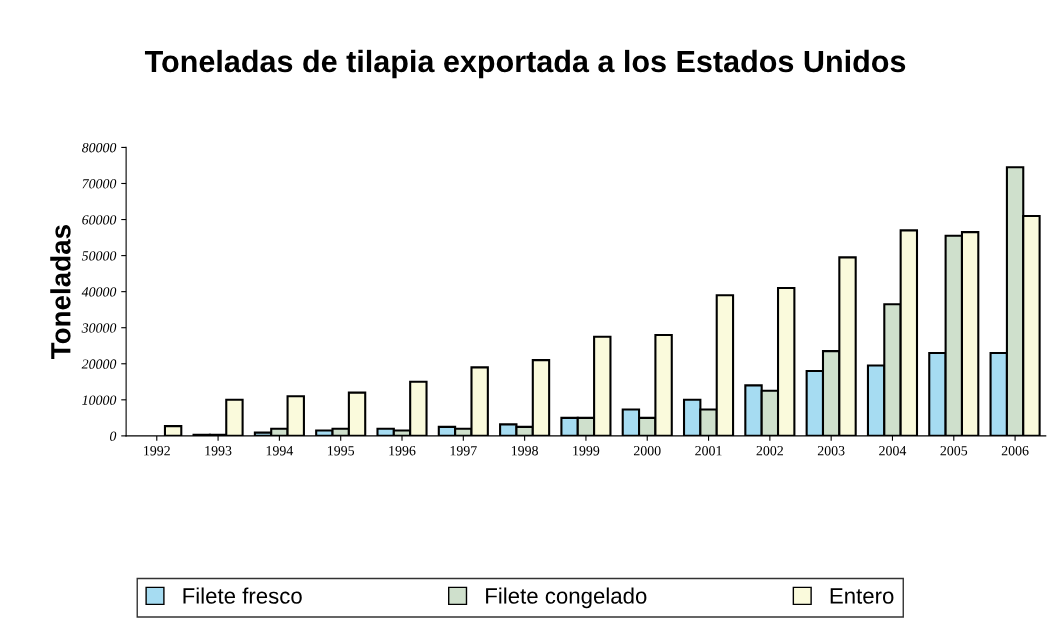  I want to click on y-tick-label: 70000, so click(99, 184).